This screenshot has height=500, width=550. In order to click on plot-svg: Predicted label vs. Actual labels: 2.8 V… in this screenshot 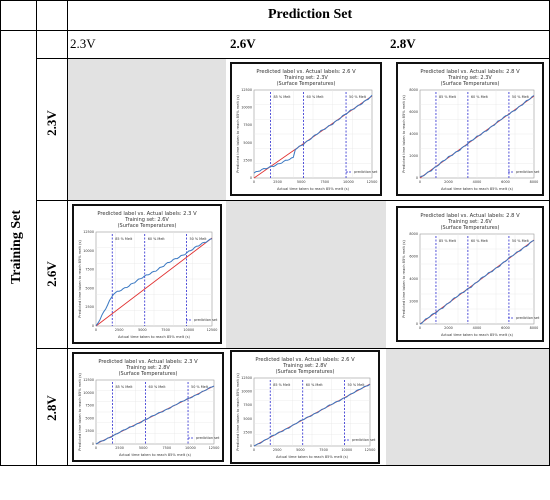, I will do `click(471, 275)`.